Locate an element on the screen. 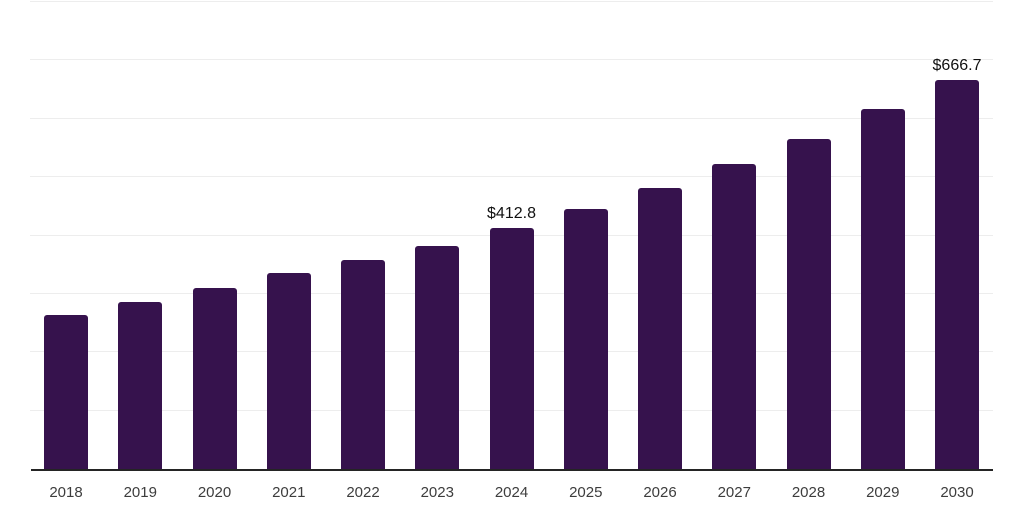 This screenshot has height=512, width=1024. bar-2030 is located at coordinates (957, 274).